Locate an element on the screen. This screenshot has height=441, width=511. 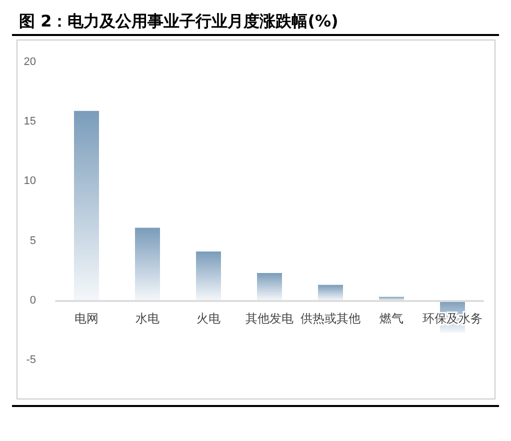
x-tick-label: 环保及水务 is located at coordinates (452, 318).